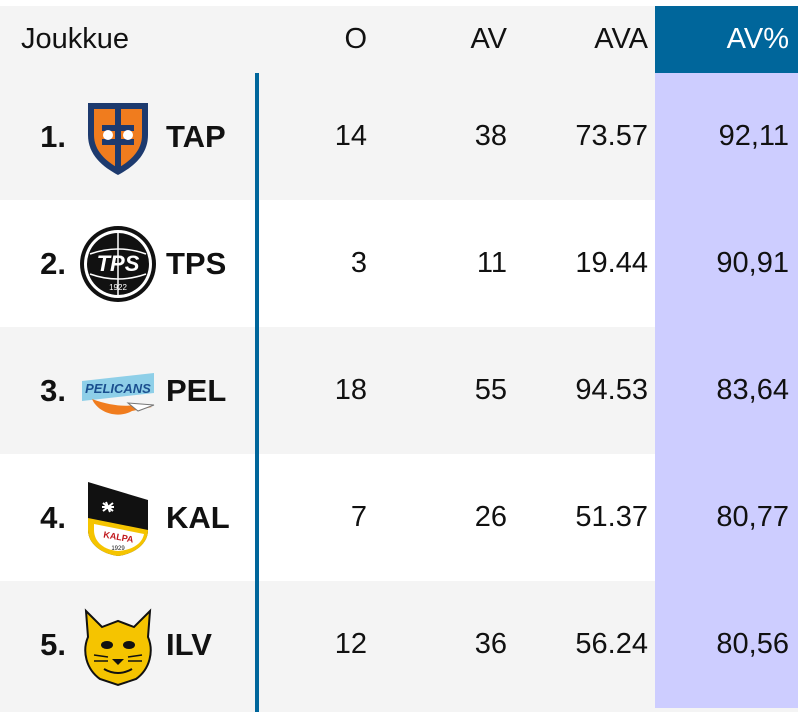 The image size is (798, 712). Describe the element at coordinates (611, 517) in the screenshot. I see `ava-cell: 51.37` at that location.